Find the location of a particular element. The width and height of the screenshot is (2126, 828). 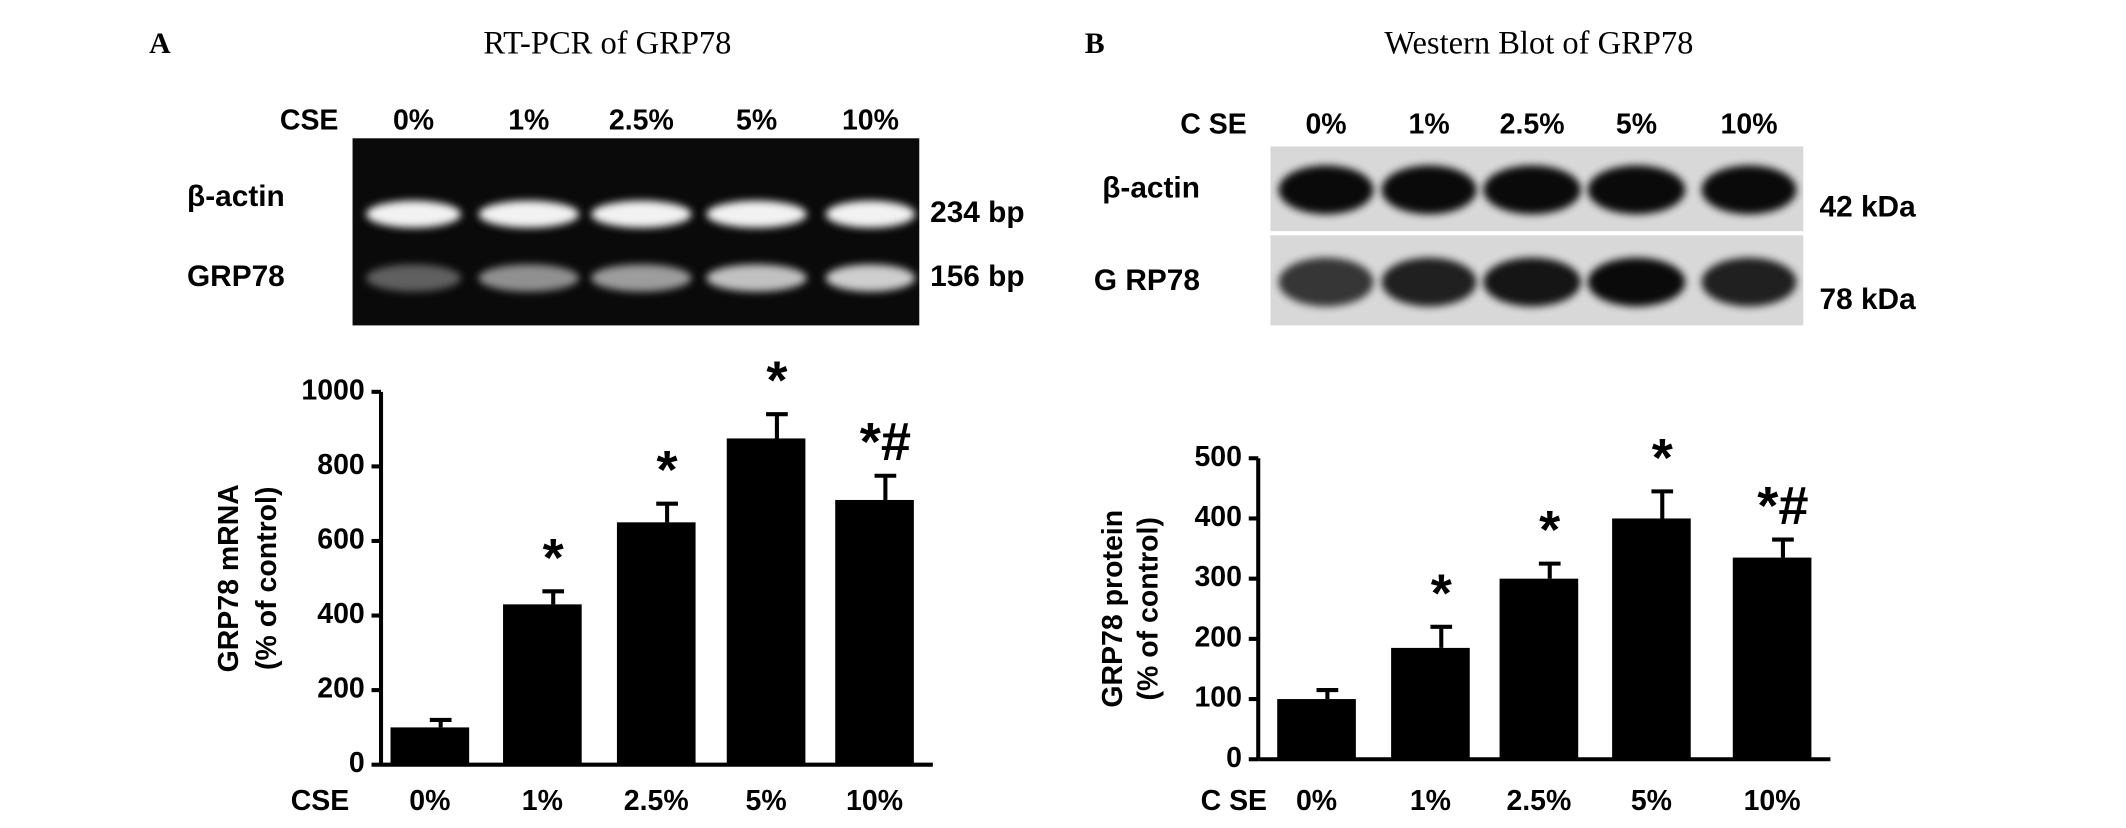

panel-letter: B is located at coordinates (1095, 43).